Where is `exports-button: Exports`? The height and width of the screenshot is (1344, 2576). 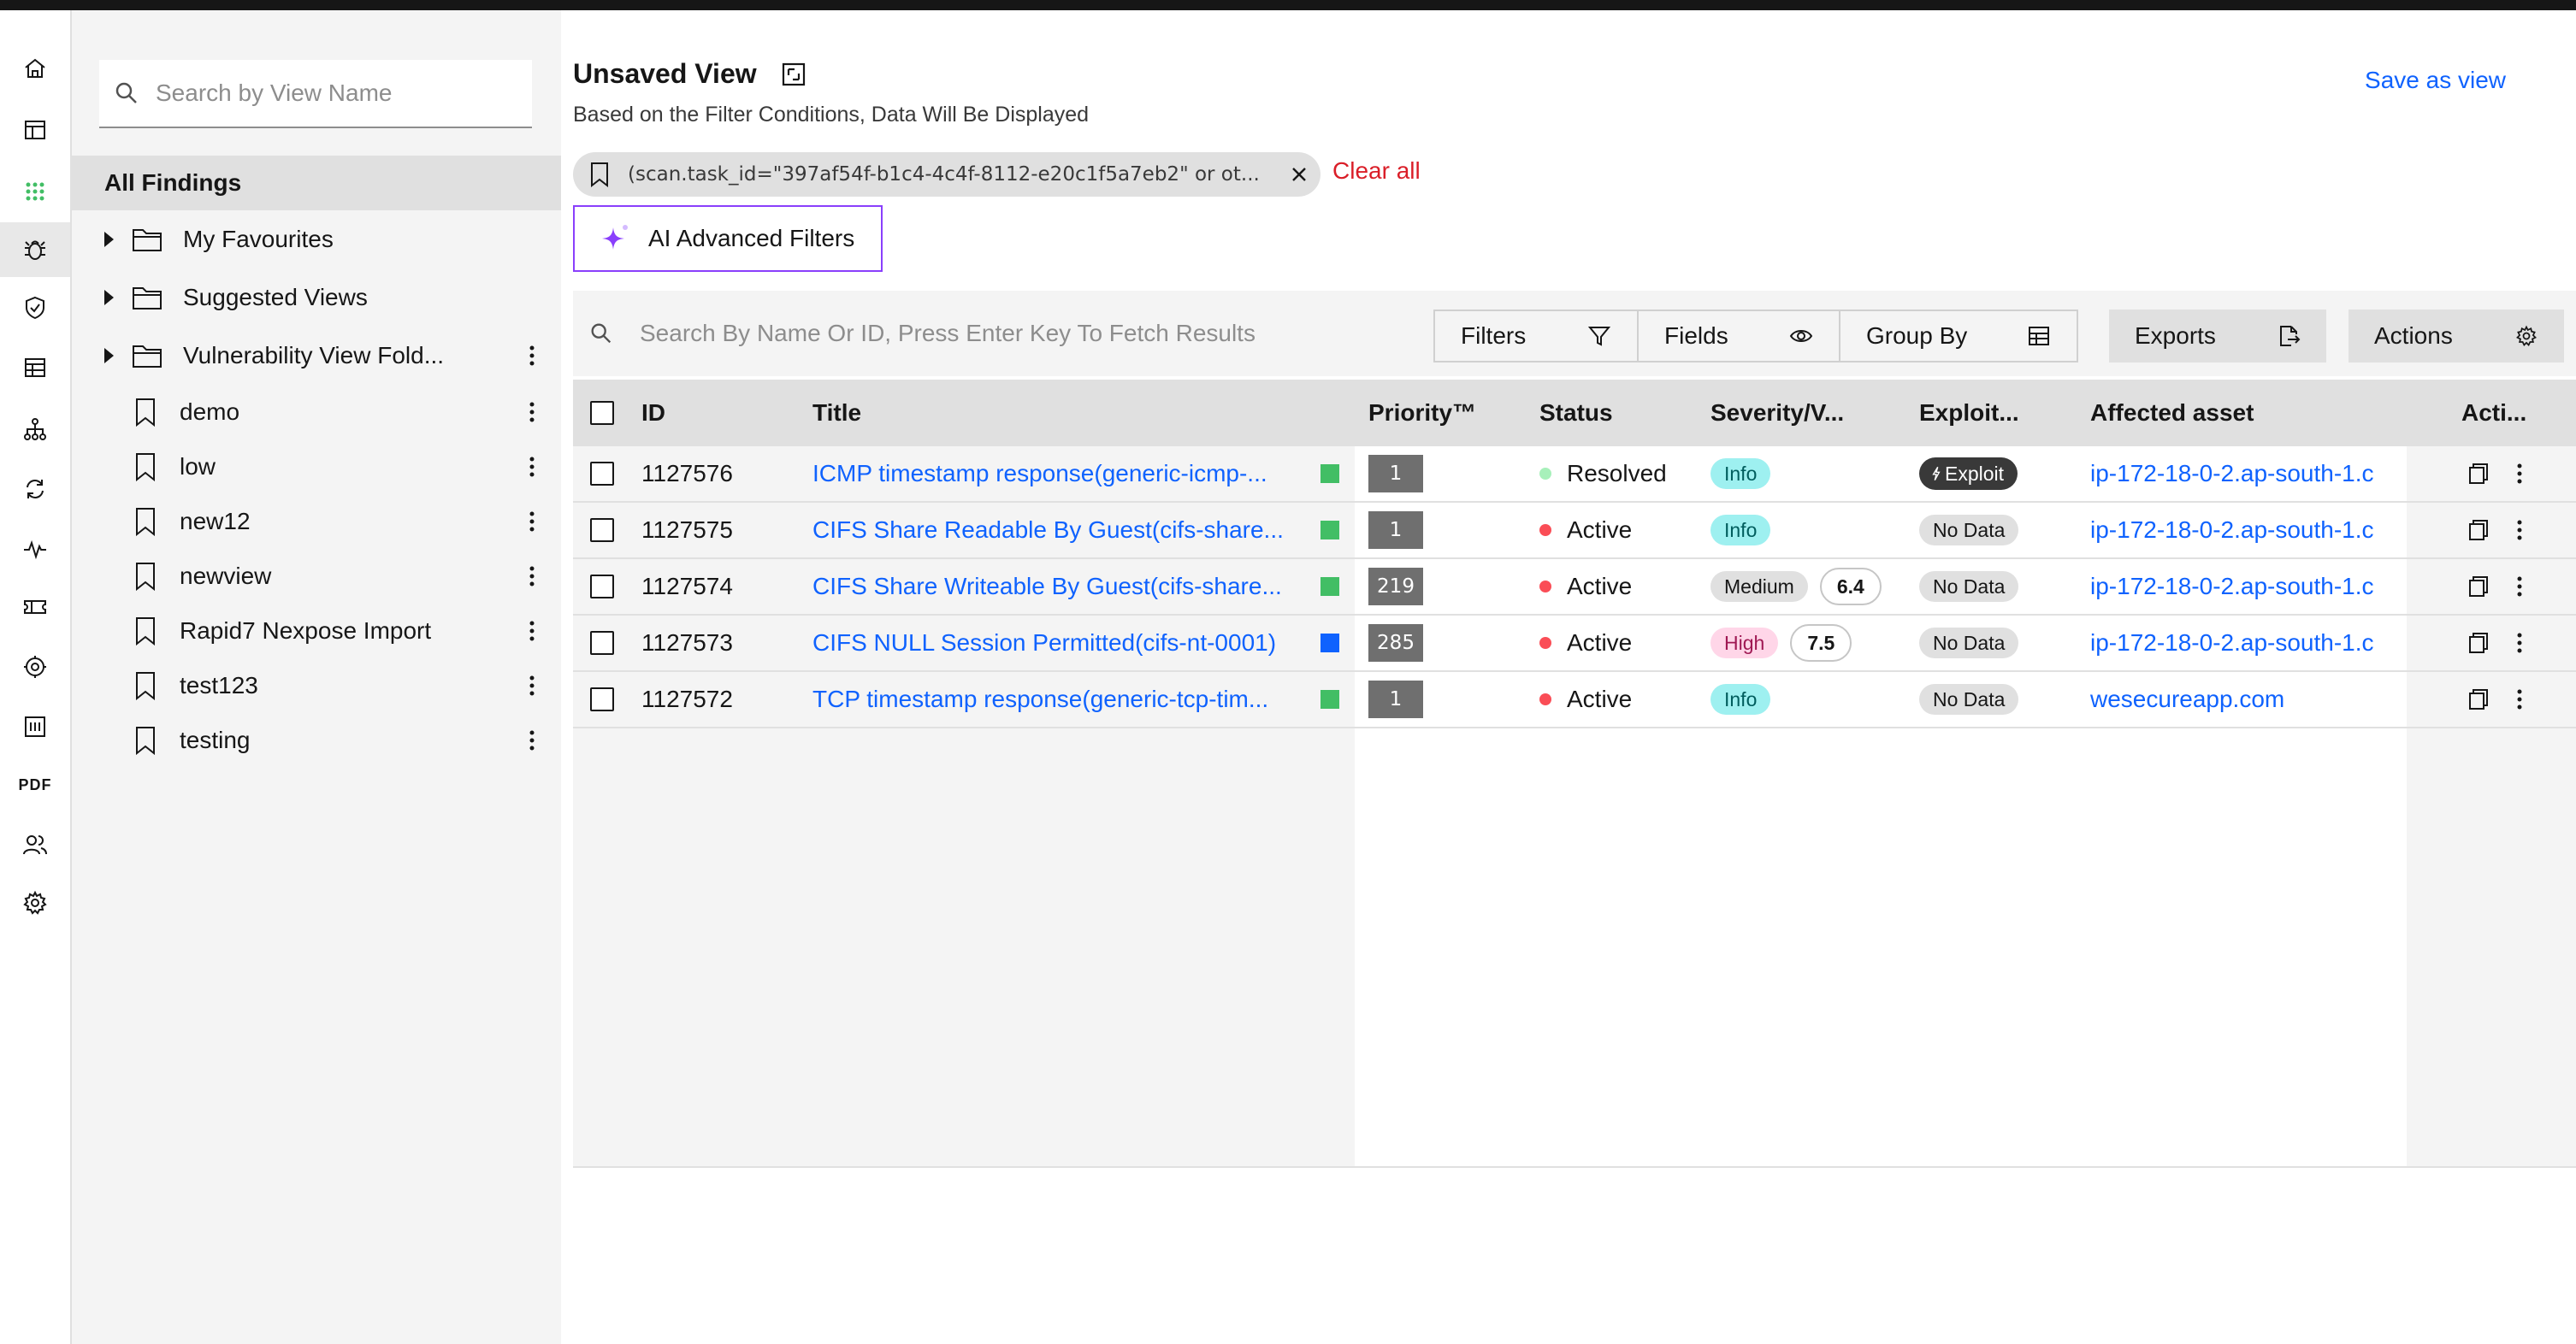 exports-button: Exports is located at coordinates (2217, 336).